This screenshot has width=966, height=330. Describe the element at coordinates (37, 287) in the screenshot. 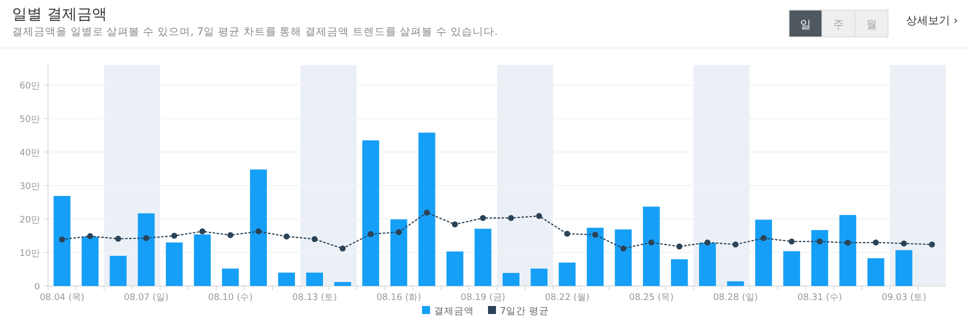

I see `y-tick-label: 0` at that location.